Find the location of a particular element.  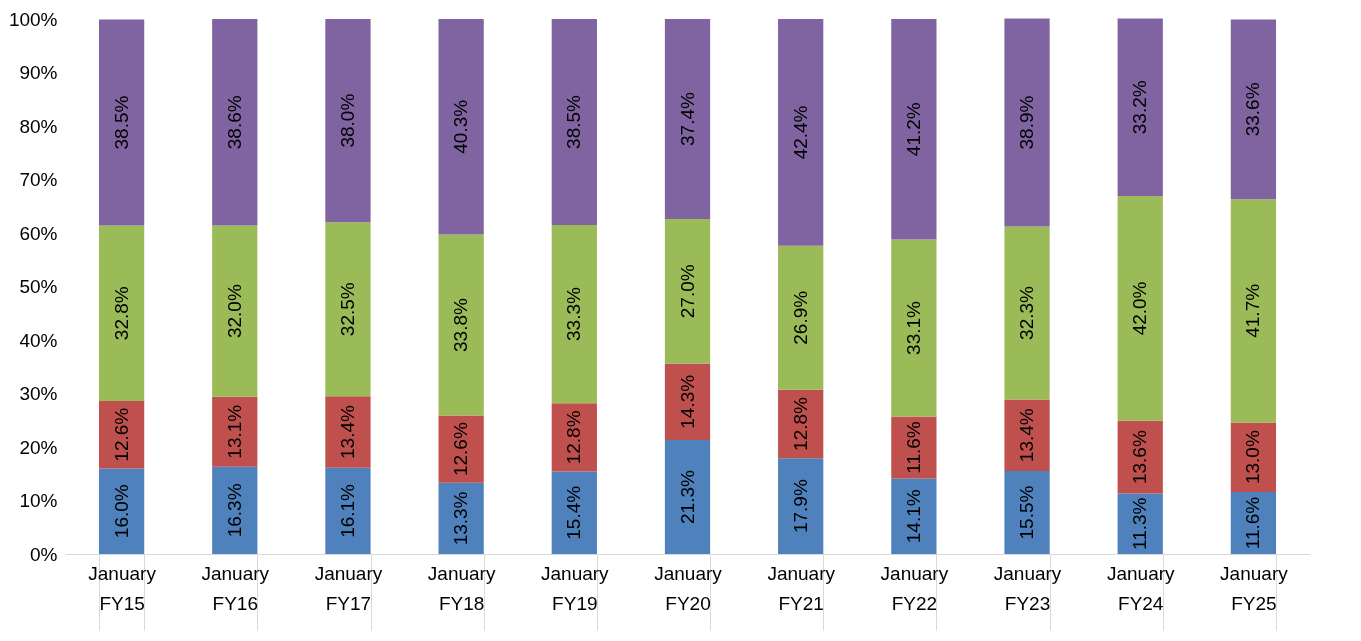

data-label: 11.3% is located at coordinates (1140, 524).